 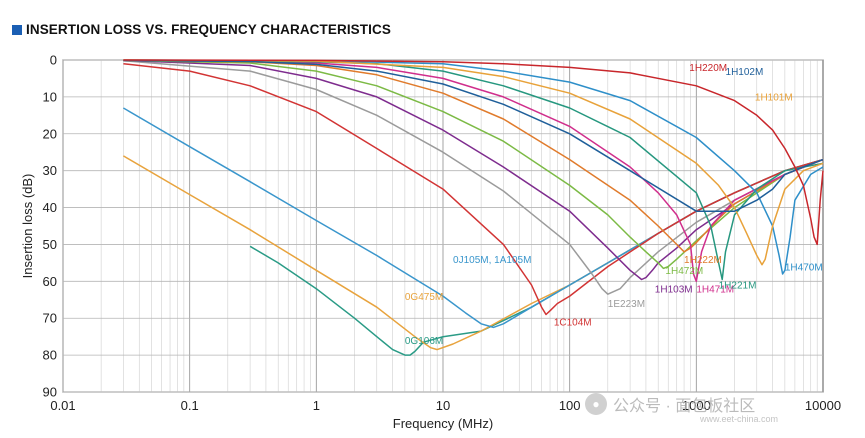 I want to click on series-label: 1H471M, so click(x=715, y=289).